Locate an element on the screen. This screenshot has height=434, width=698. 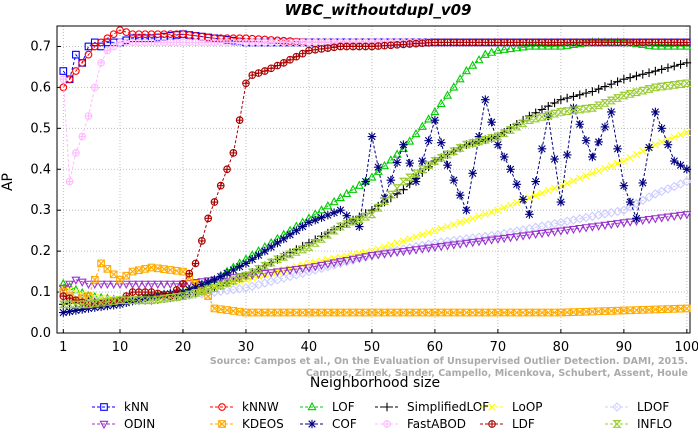
x-tick-label: 80 is located at coordinates (561, 347).